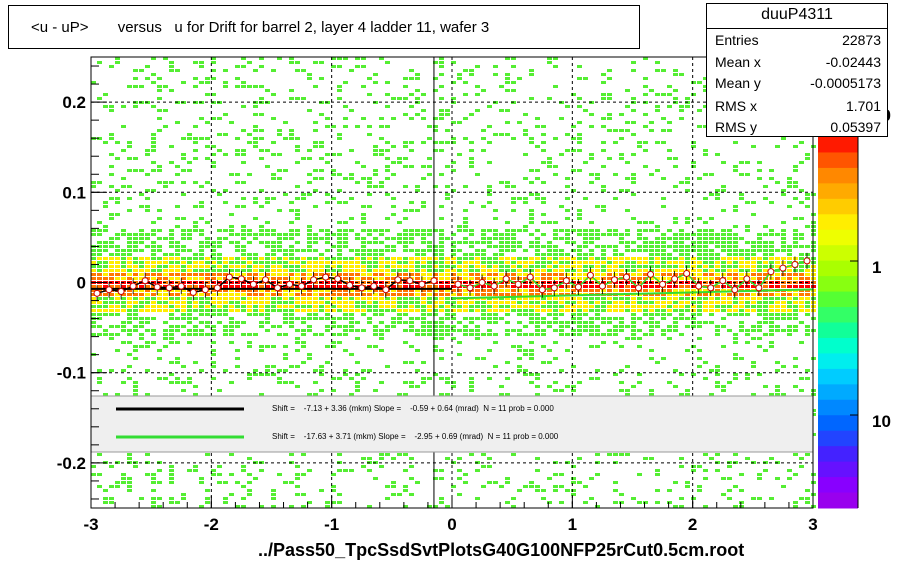  Describe the element at coordinates (350, 285) in the screenshot. I see `profile-point` at that location.